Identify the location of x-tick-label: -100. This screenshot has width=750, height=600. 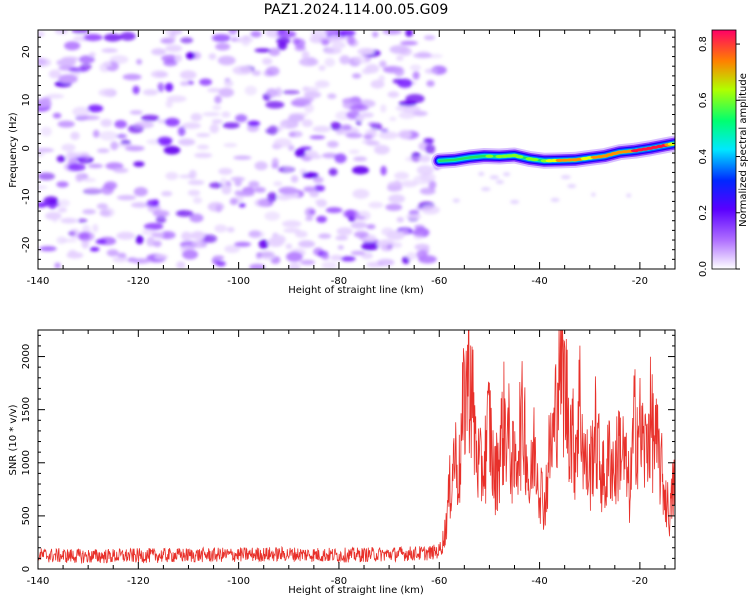
(238, 281).